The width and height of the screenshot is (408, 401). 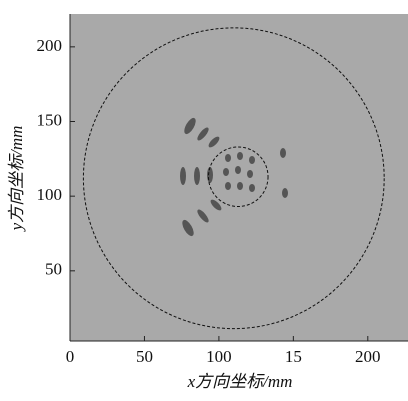 What do you see at coordinates (70, 356) in the screenshot?
I see `x-tick-label: 0` at bounding box center [70, 356].